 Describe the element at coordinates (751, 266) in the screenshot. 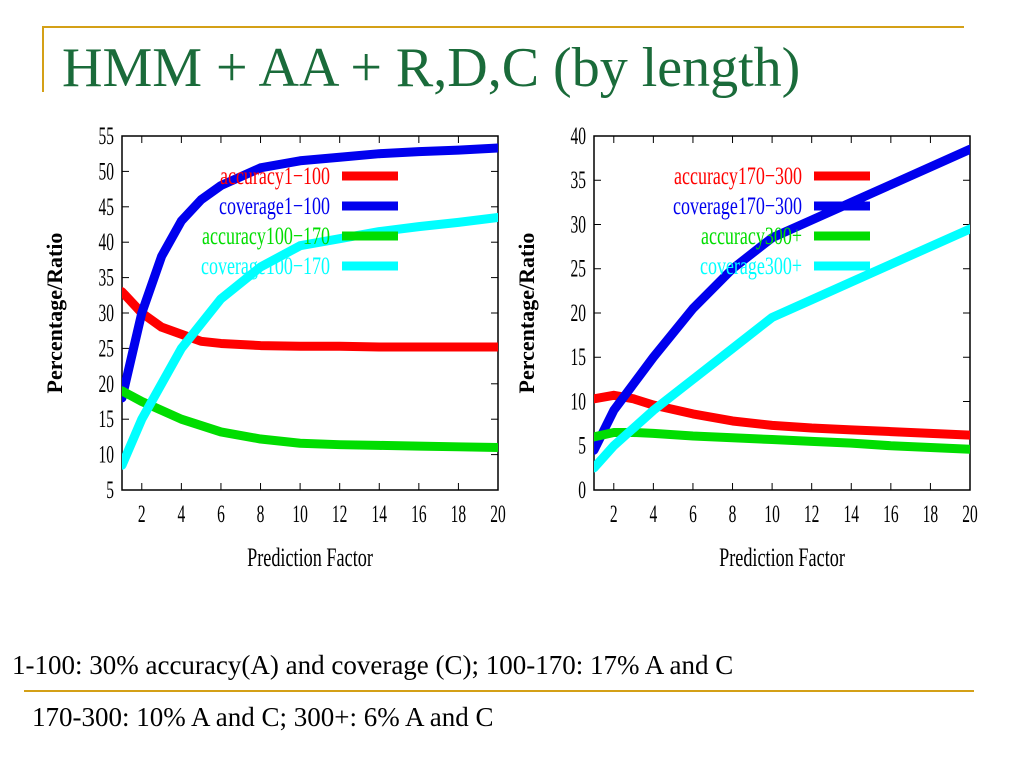

I see `legend-label-coverage300-: coverage300+` at that location.